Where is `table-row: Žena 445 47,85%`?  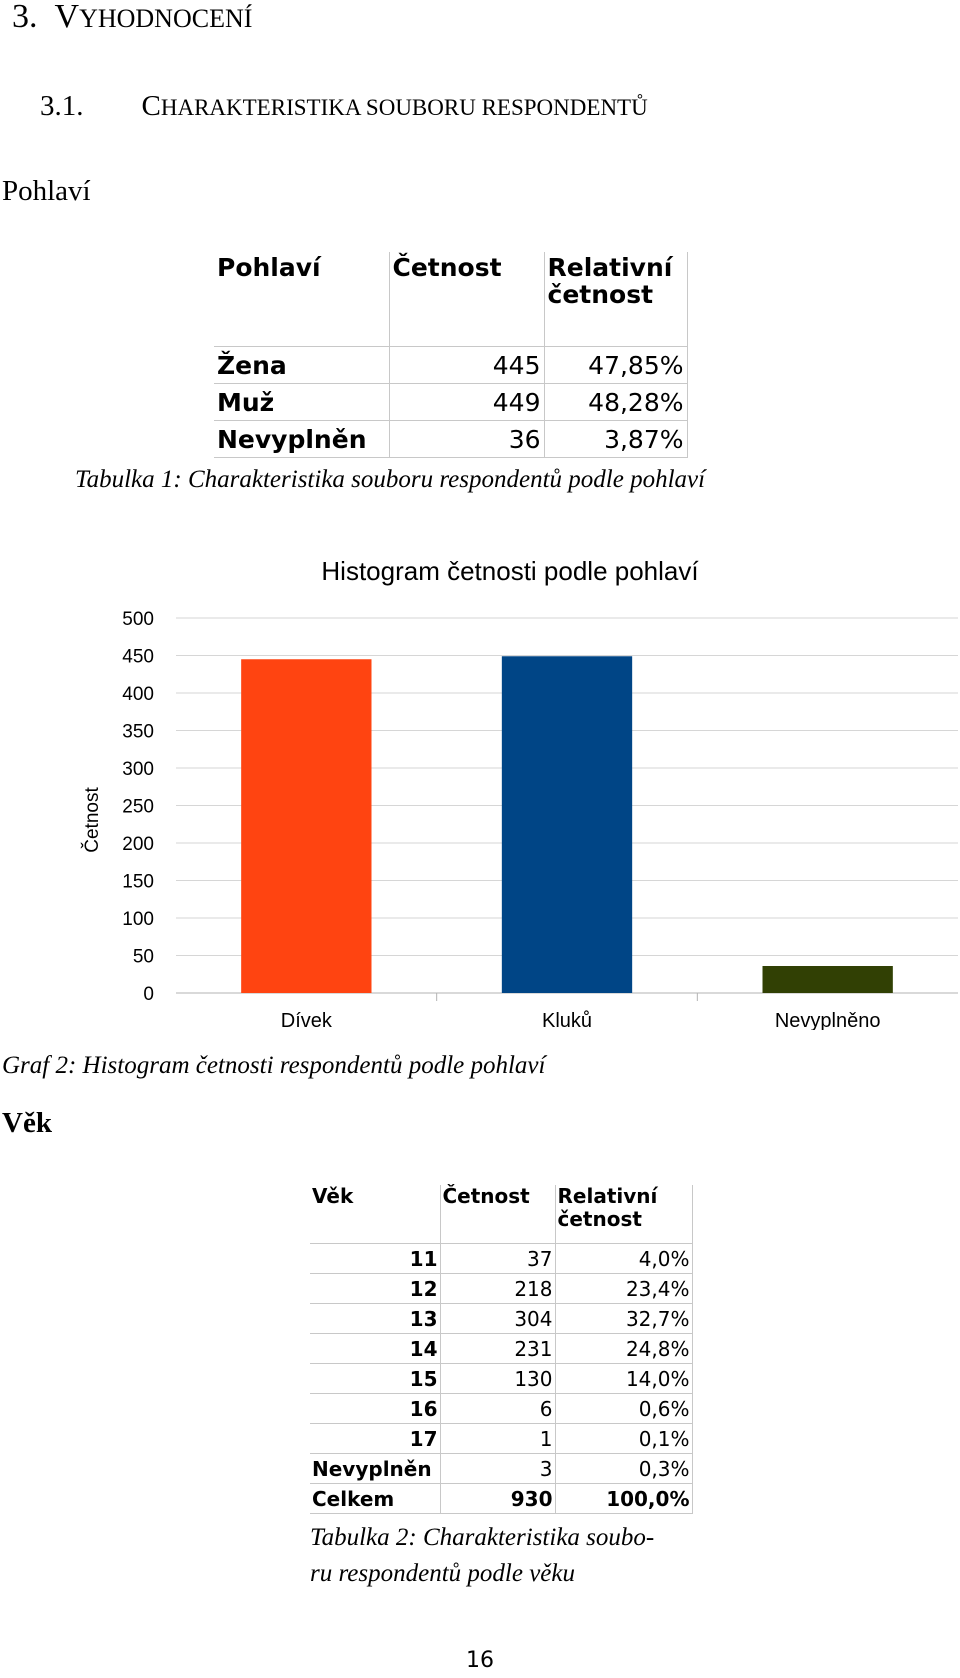
table-row: Žena 445 47,85% is located at coordinates (451, 365).